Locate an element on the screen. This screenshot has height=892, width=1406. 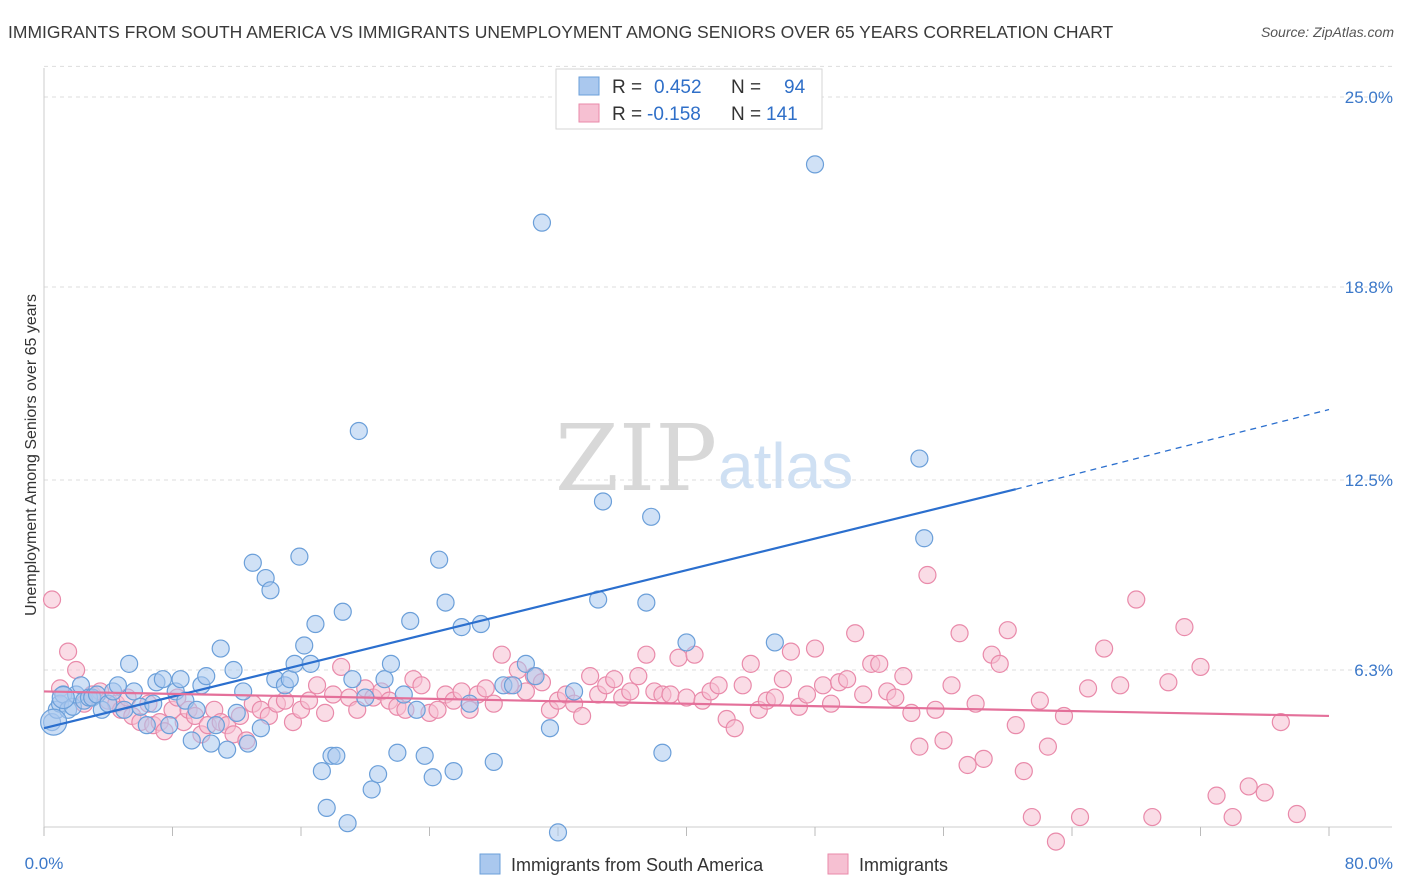
series-legend-swatch-blue is located at coordinates (490, 864).